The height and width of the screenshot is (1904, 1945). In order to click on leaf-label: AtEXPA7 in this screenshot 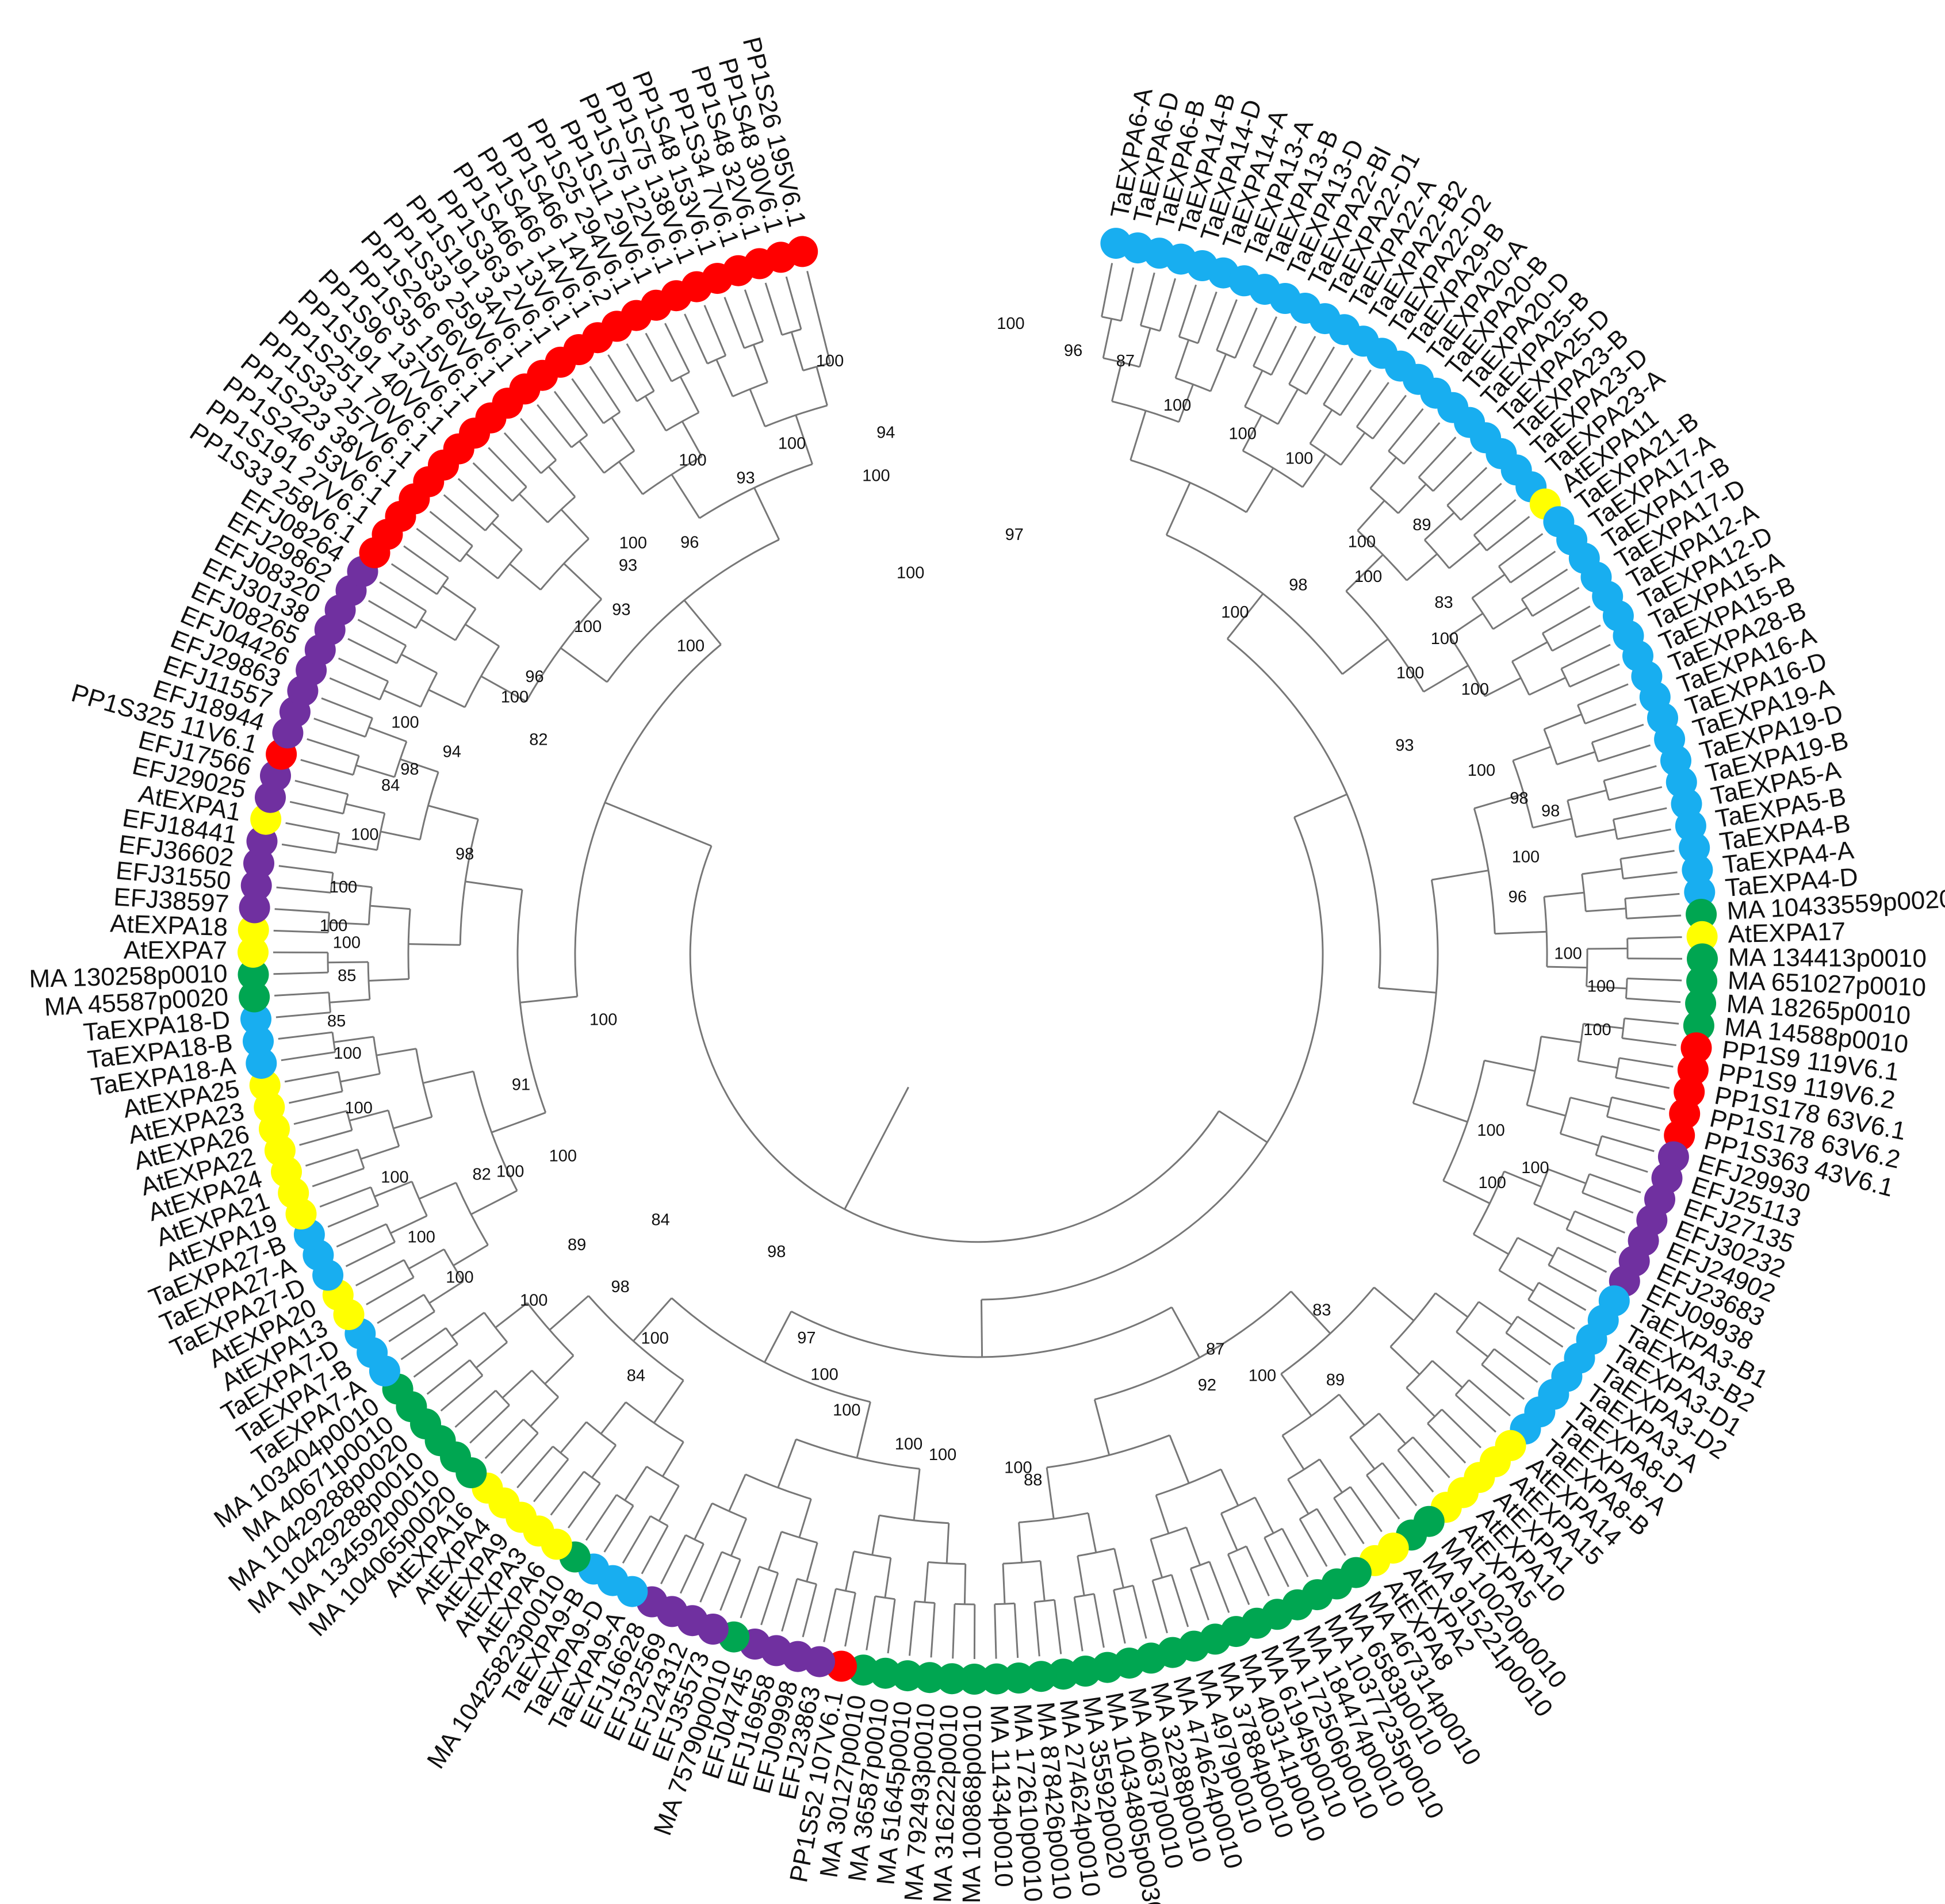, I will do `click(175, 950)`.